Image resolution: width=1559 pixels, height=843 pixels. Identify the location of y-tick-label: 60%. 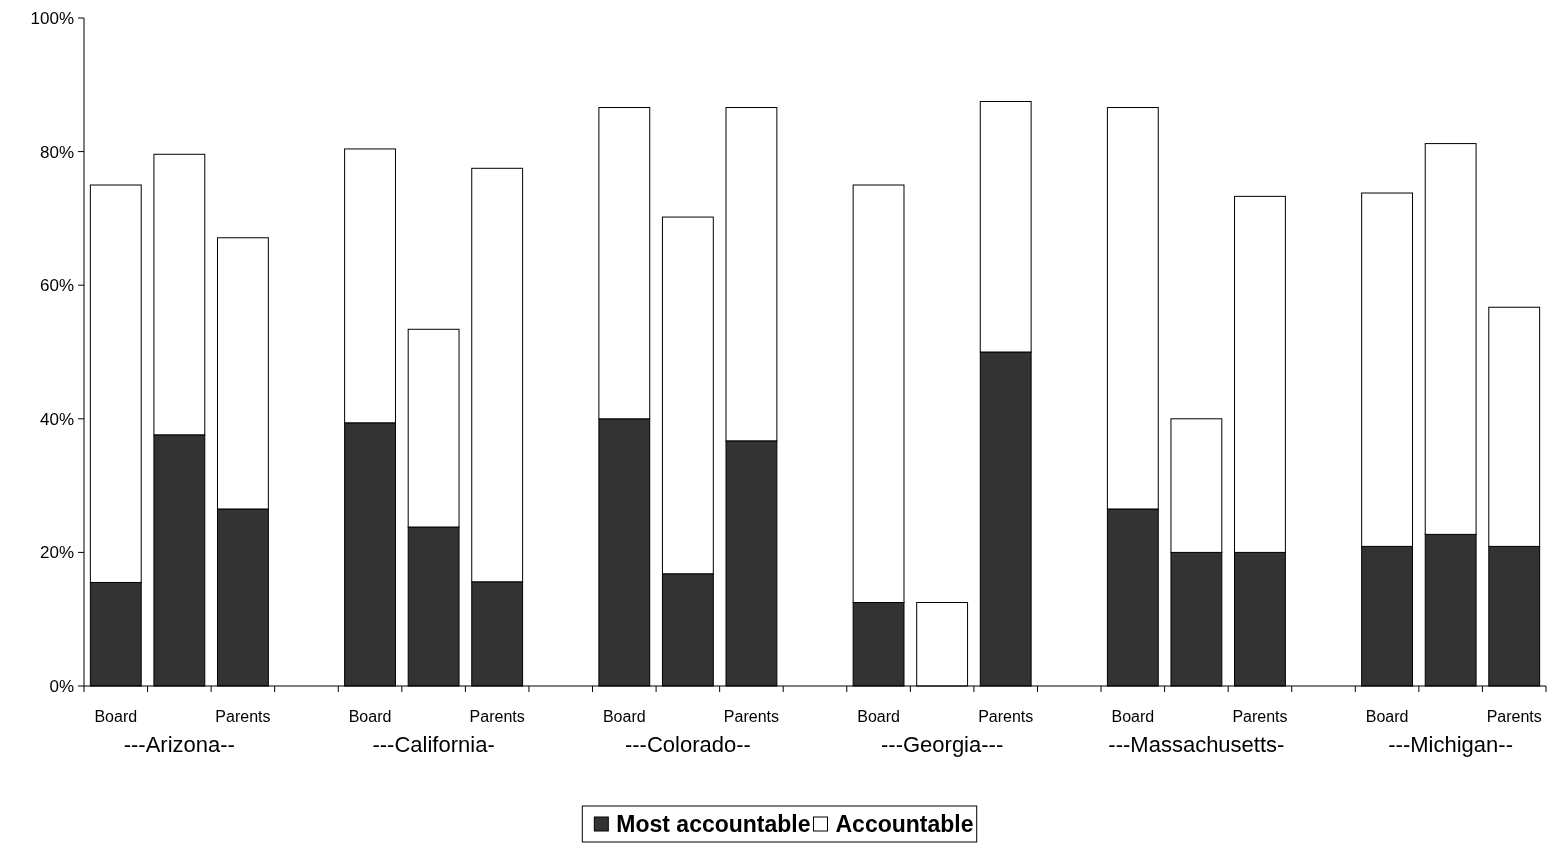
(56, 286).